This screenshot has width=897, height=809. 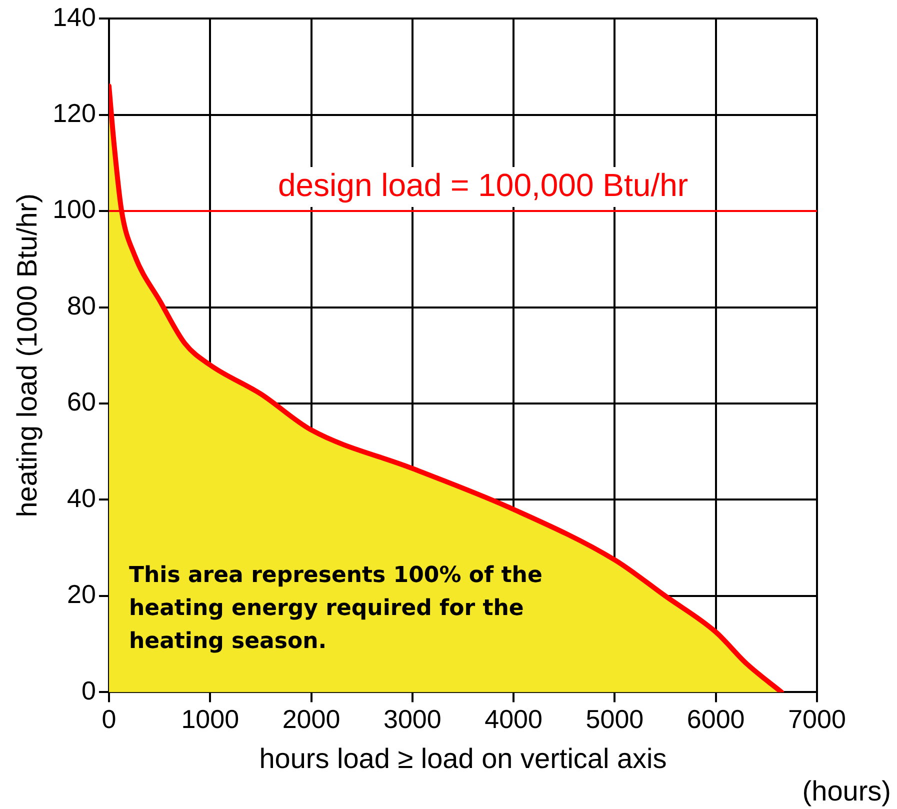 What do you see at coordinates (74, 209) in the screenshot?
I see `y-tick-label: 100` at bounding box center [74, 209].